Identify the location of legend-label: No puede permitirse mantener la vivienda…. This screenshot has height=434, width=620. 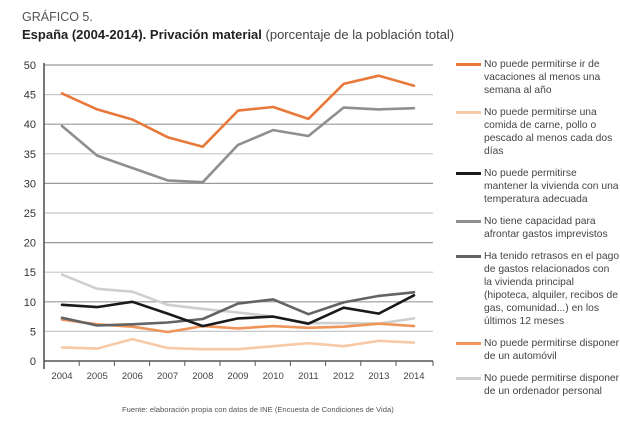
(551, 186).